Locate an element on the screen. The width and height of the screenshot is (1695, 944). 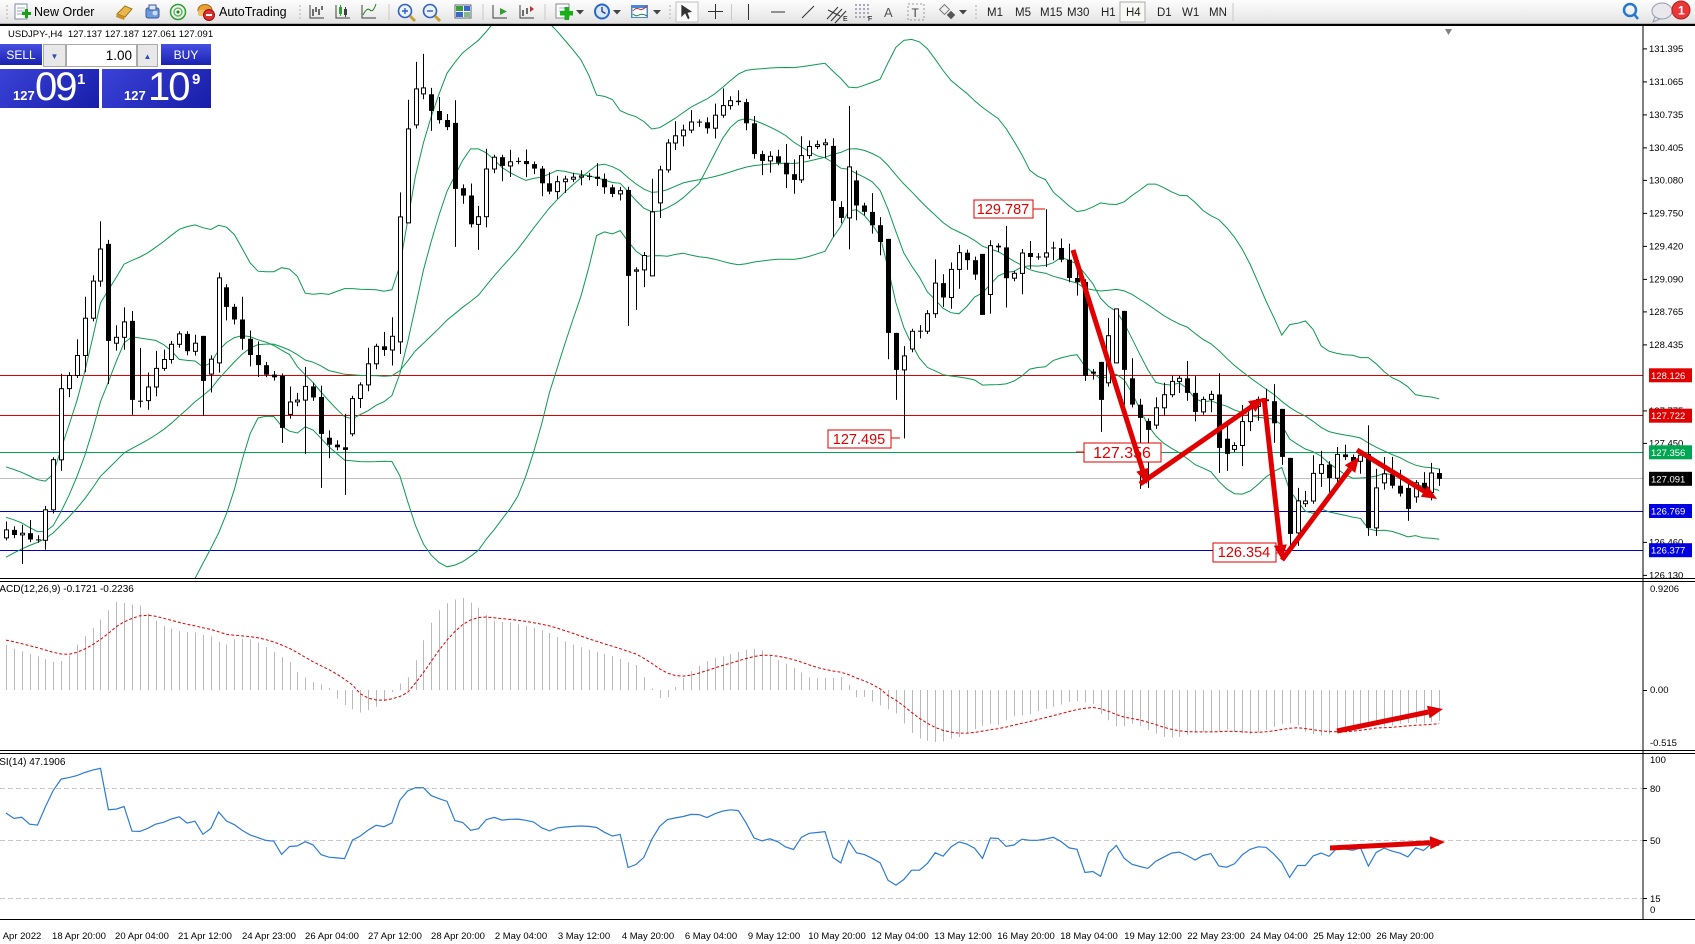
svg-text: 26 May 20:00 is located at coordinates (1405, 936).